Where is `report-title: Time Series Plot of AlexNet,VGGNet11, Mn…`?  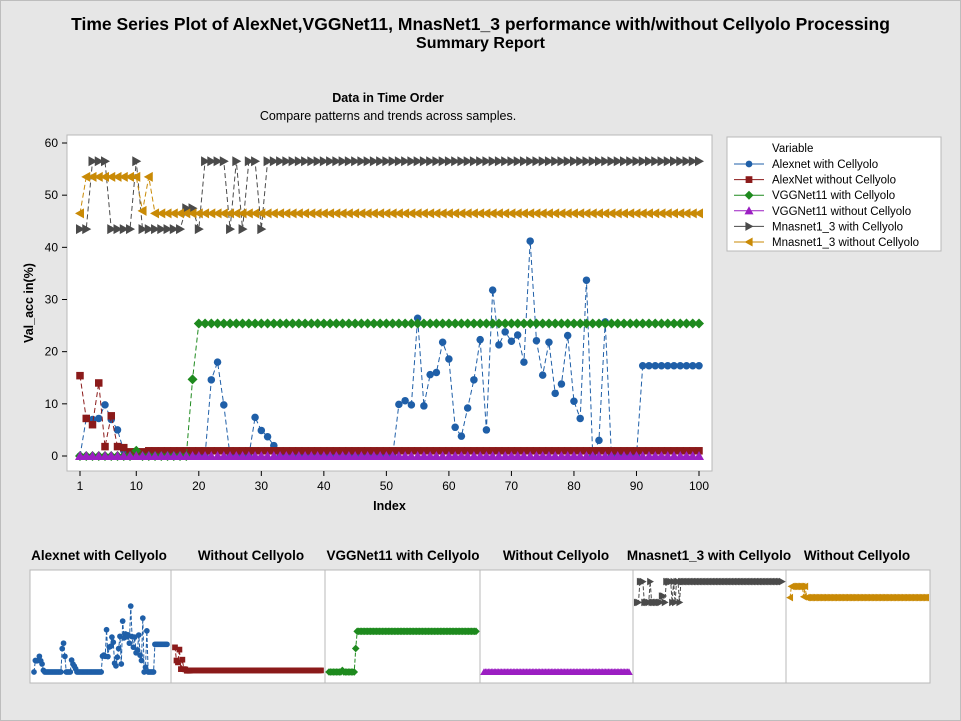 report-title: Time Series Plot of AlexNet,VGGNet11, Mn… is located at coordinates (480, 24).